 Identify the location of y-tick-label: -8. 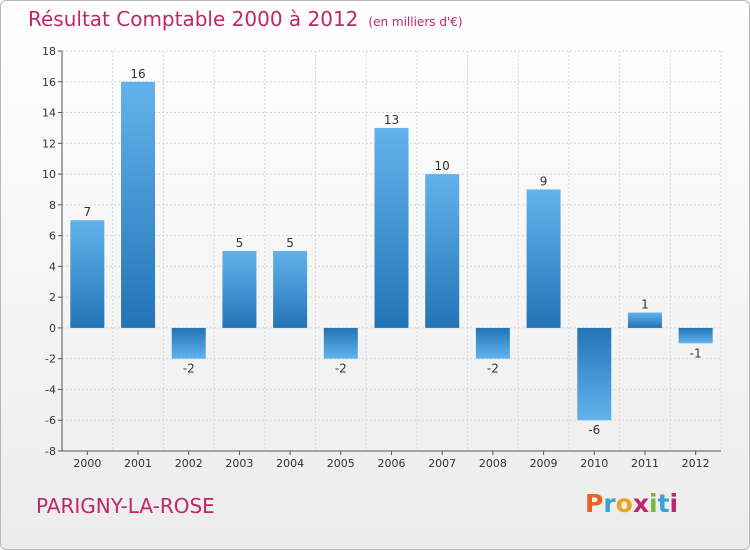
(50, 451).